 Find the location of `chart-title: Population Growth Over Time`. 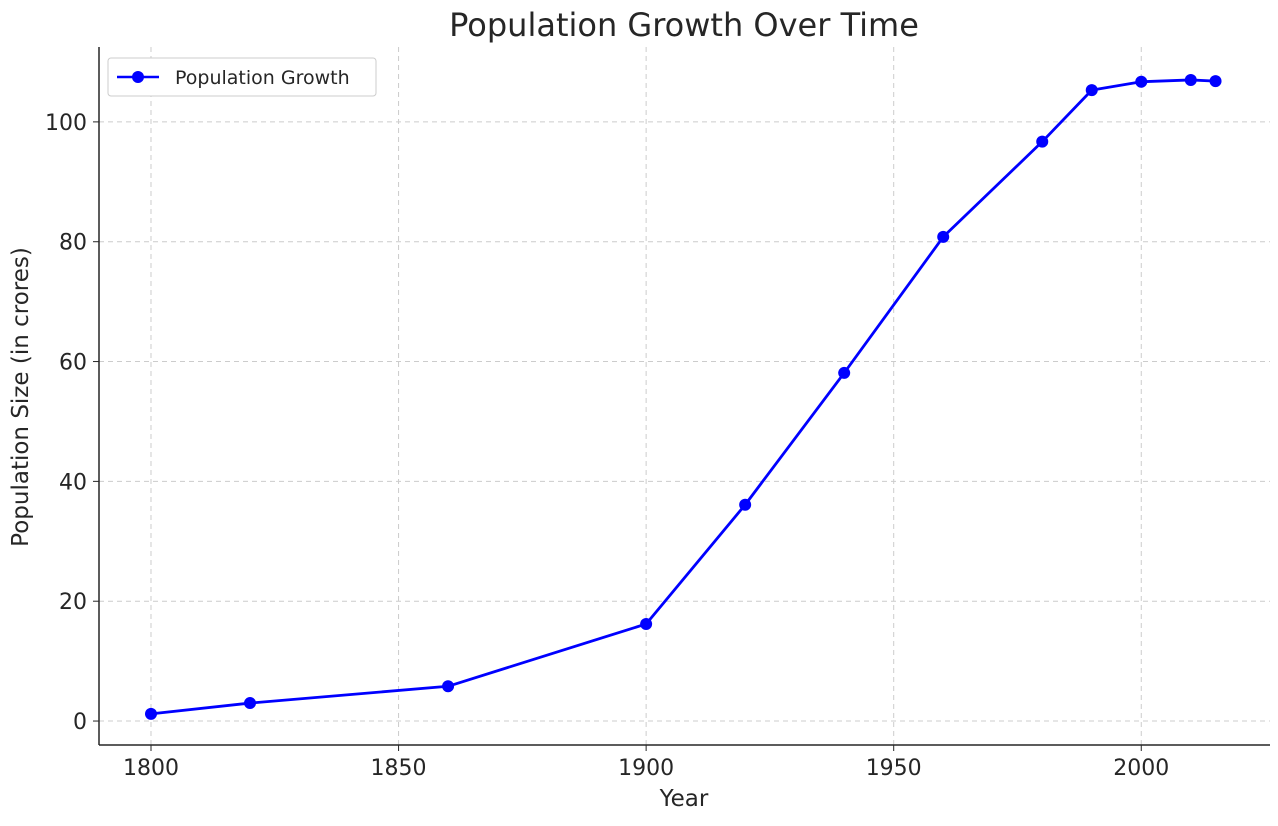

chart-title: Population Growth Over Time is located at coordinates (684, 25).